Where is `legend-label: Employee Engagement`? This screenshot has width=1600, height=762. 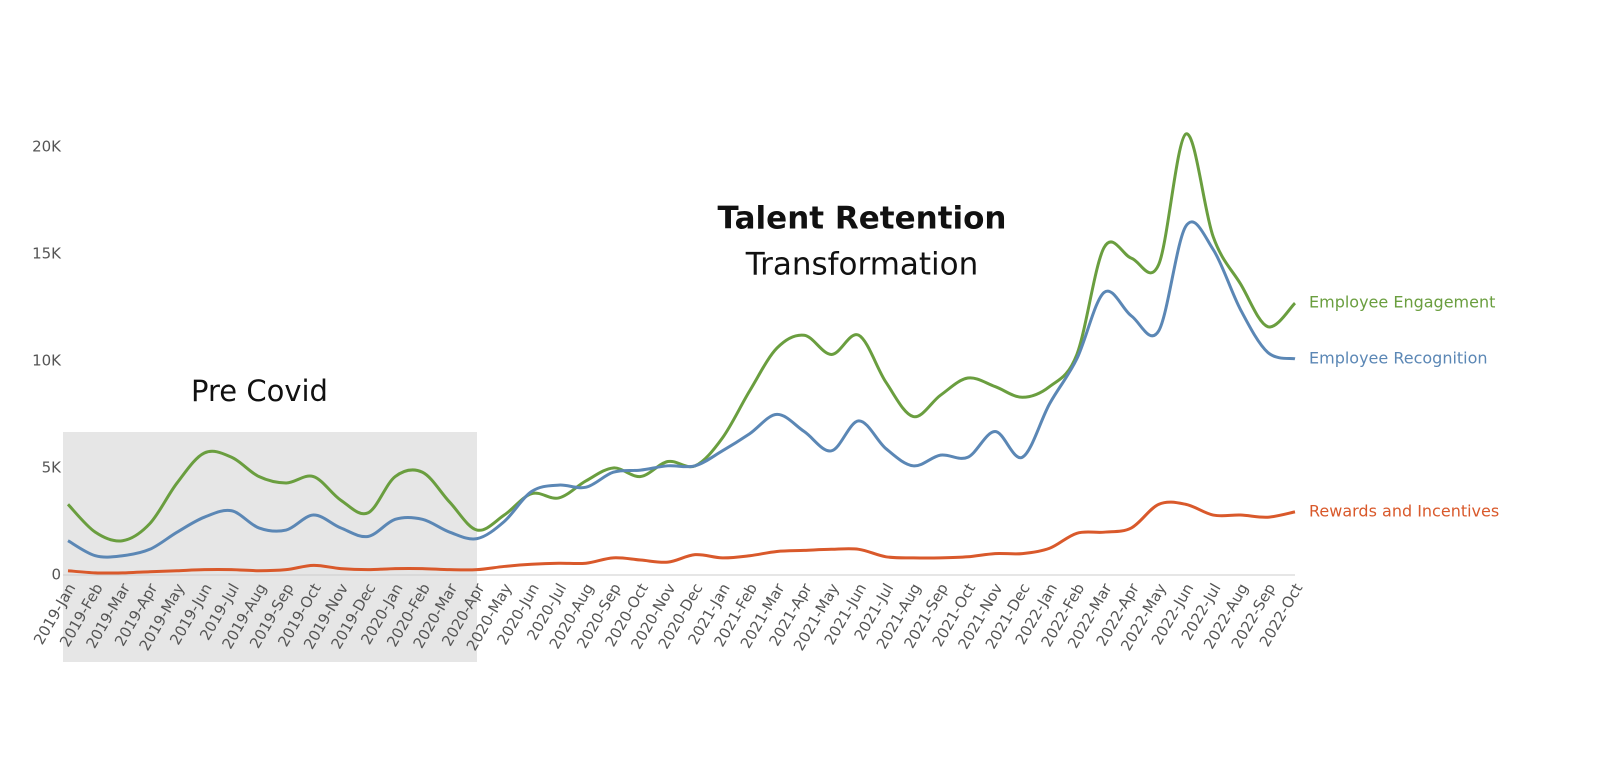 legend-label: Employee Engagement is located at coordinates (1402, 302).